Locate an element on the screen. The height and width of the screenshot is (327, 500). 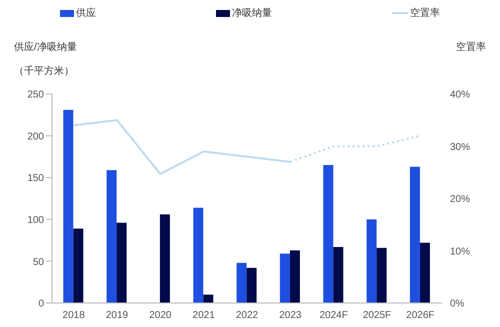
text: （千平方米） is located at coordinates (44, 71).